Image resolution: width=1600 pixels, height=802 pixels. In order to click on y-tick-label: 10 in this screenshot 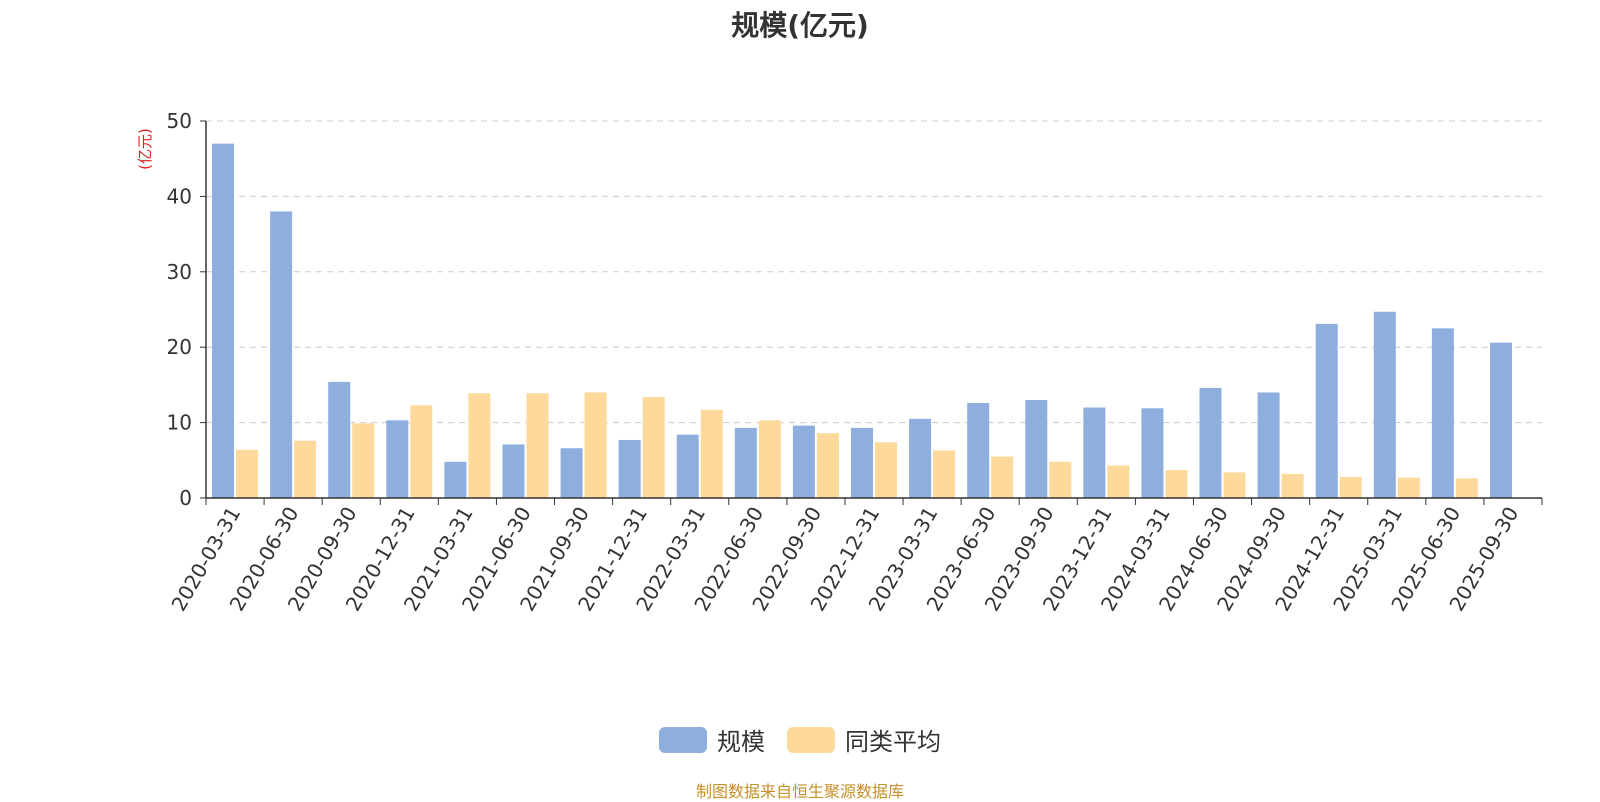, I will do `click(179, 423)`.